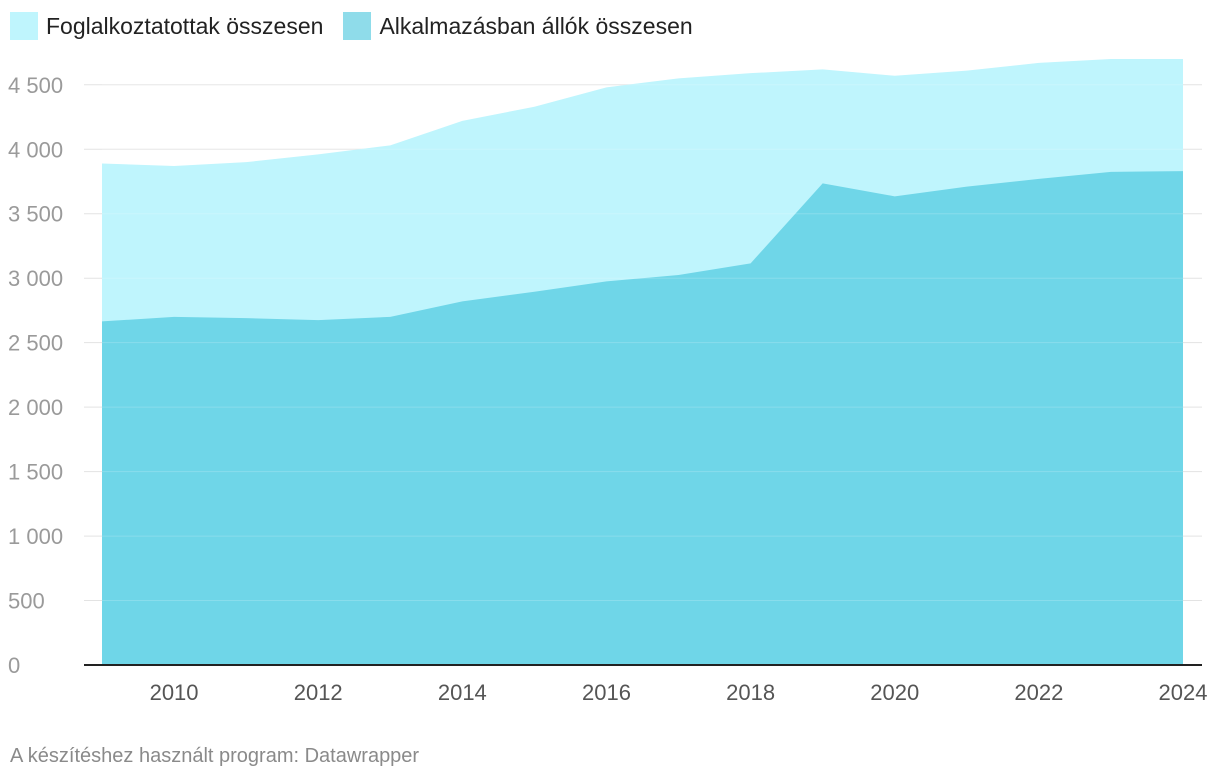 This screenshot has height=782, width=1220. What do you see at coordinates (35, 536) in the screenshot?
I see `y-tick-label-2: 1 000` at bounding box center [35, 536].